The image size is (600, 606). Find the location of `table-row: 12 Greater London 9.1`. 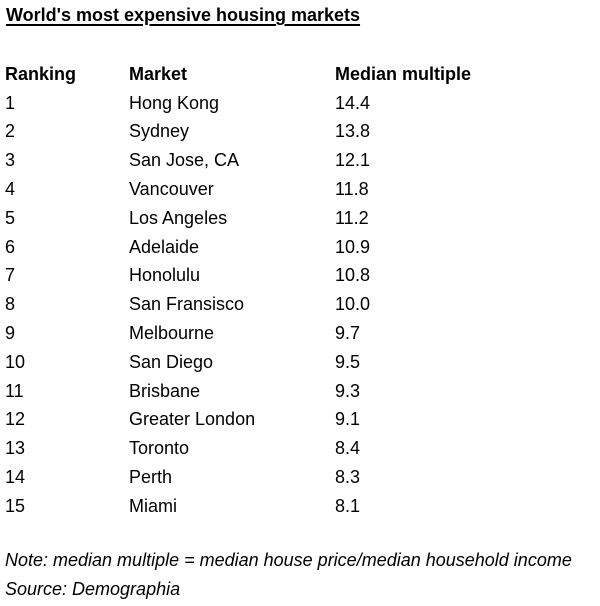

table-row: 12 Greater London 9.1 is located at coordinates (300, 421).